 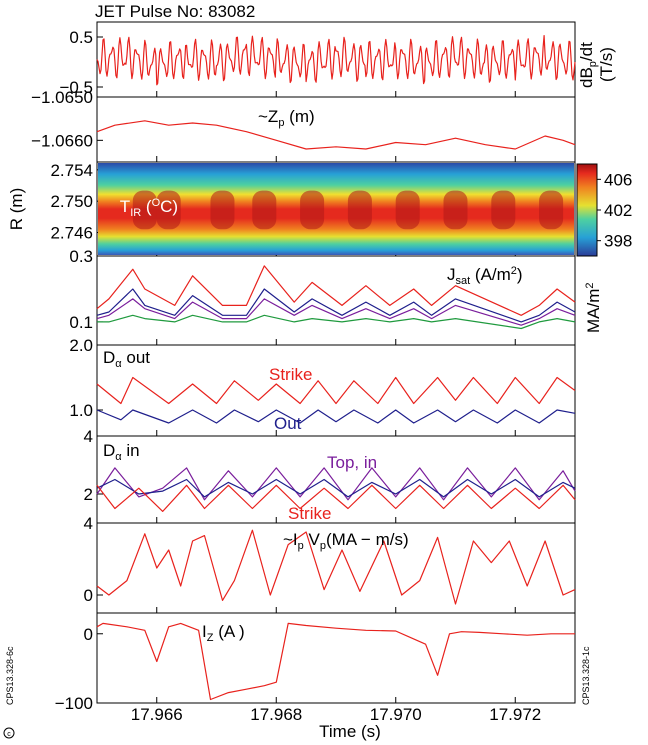 I want to click on jsat-label: Jsat (A/m2), so click(x=485, y=276).